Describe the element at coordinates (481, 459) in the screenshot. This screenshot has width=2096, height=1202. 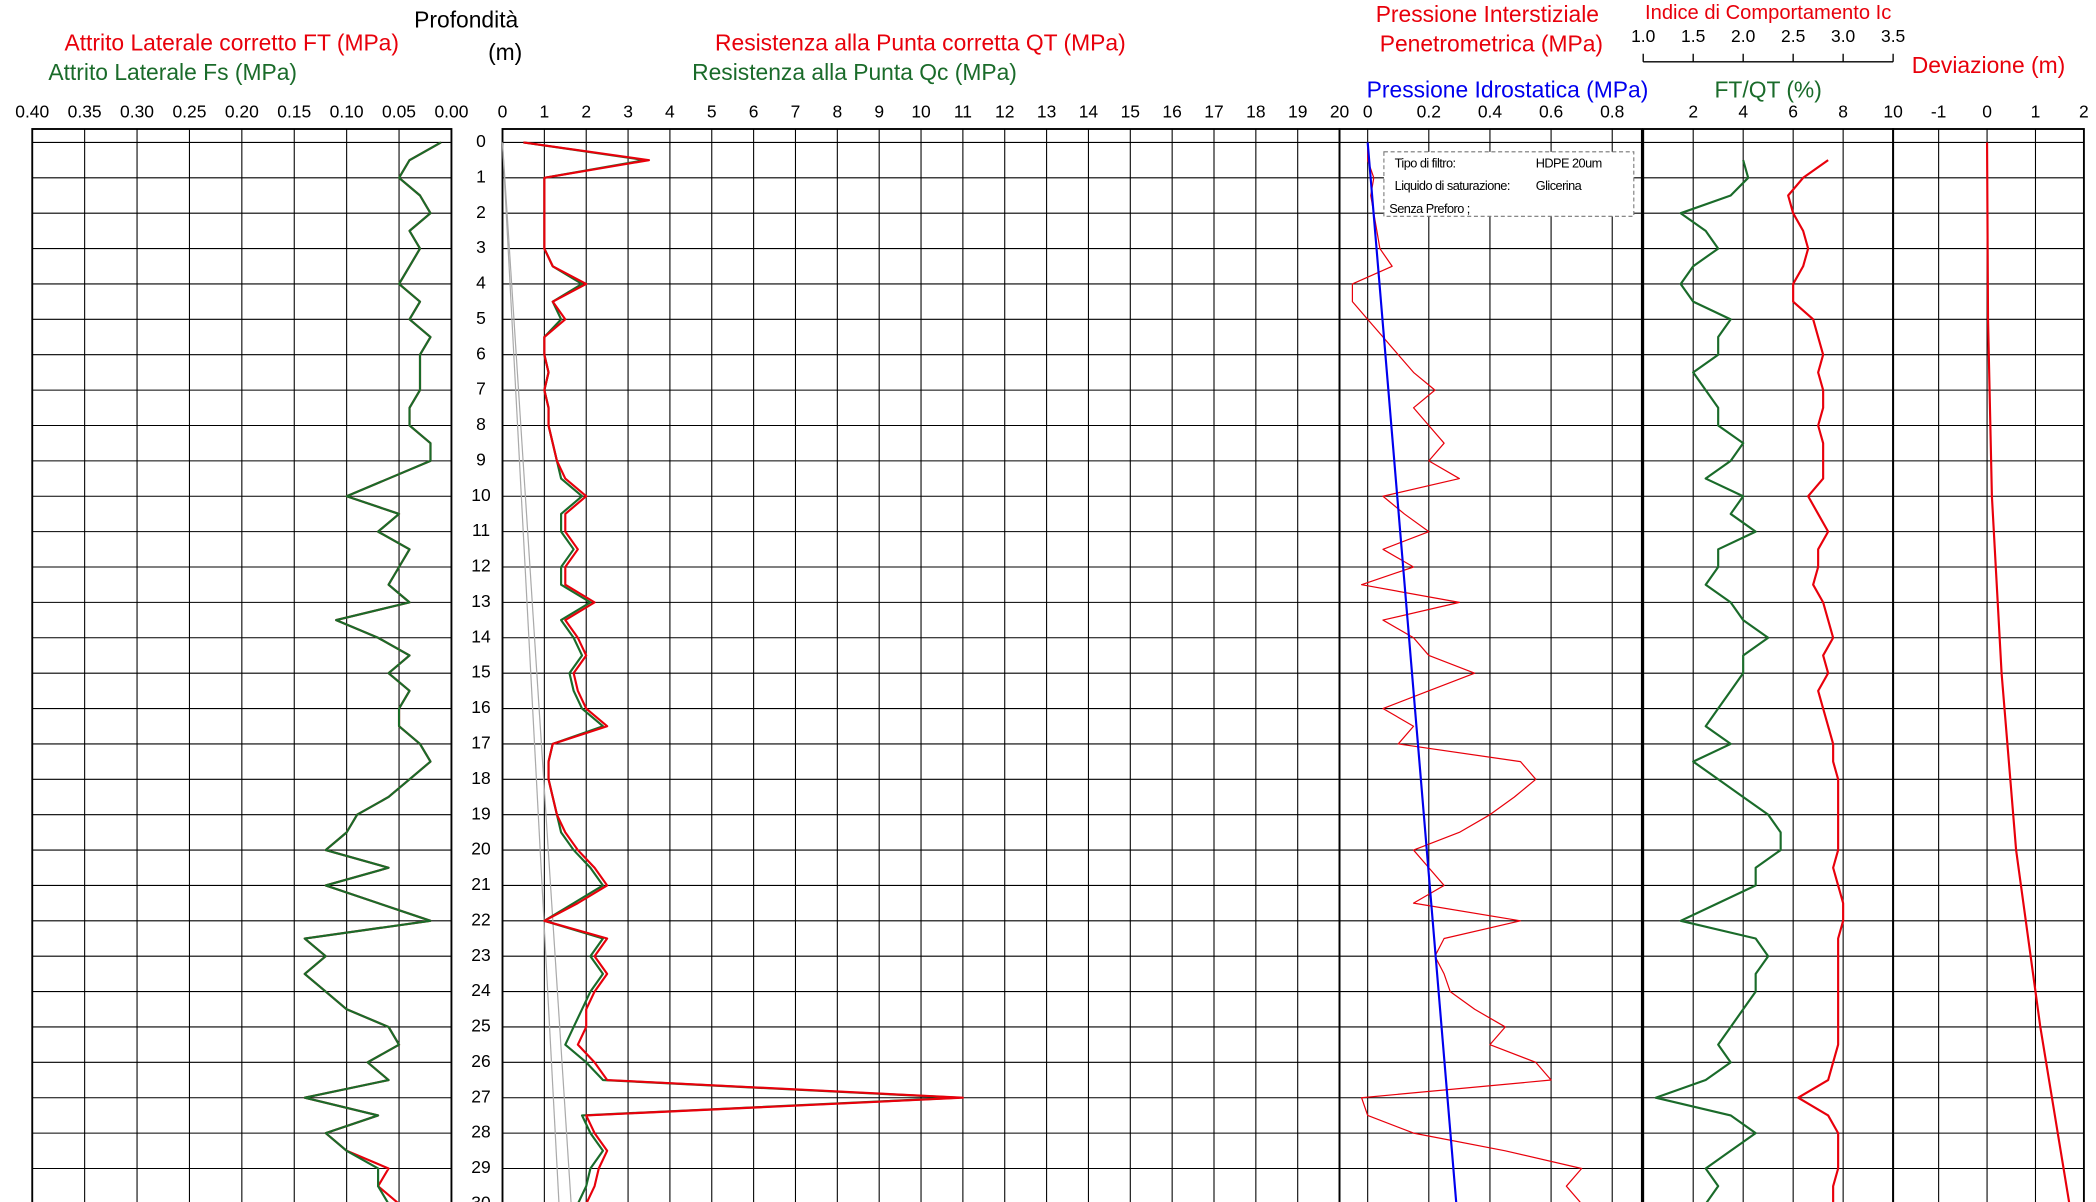
I see `depth-tick-label: 9` at that location.